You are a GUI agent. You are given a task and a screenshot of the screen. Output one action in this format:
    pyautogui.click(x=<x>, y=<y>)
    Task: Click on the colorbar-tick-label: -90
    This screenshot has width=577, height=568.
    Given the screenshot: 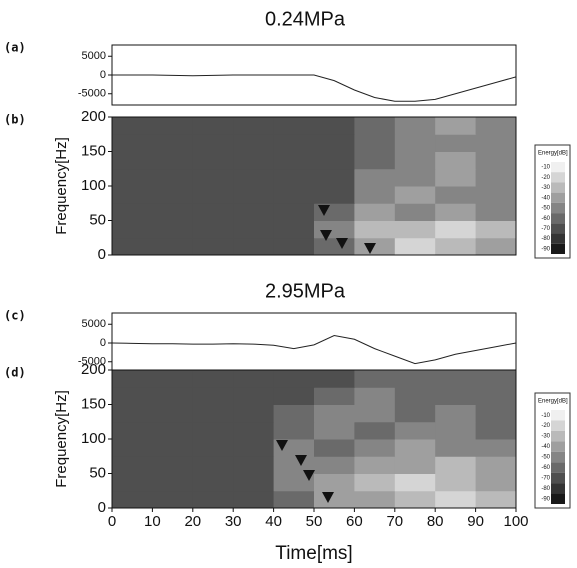 What is the action you would take?
    pyautogui.click(x=545, y=499)
    